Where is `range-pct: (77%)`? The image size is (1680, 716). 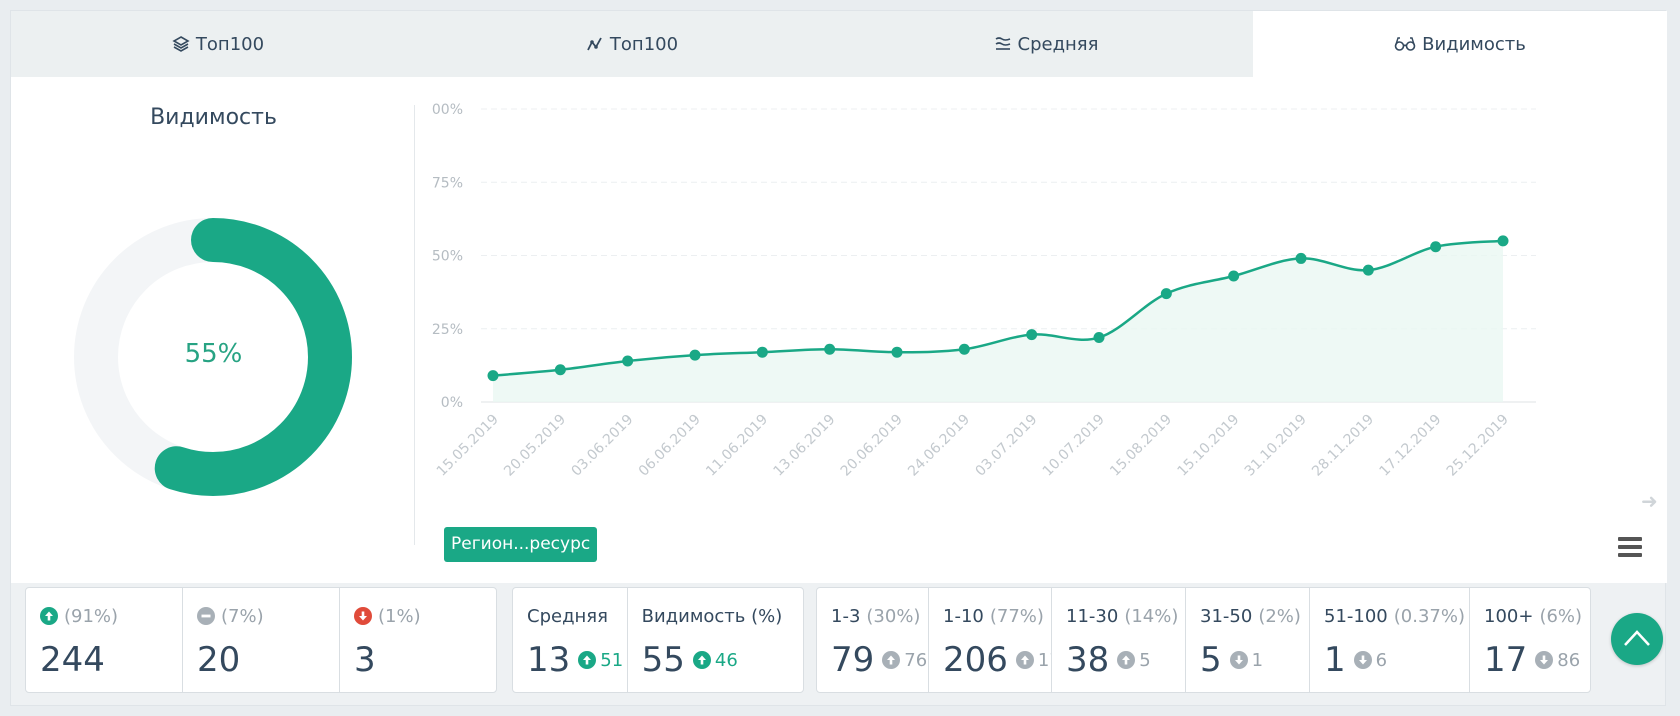
range-pct: (77%) is located at coordinates (1016, 616).